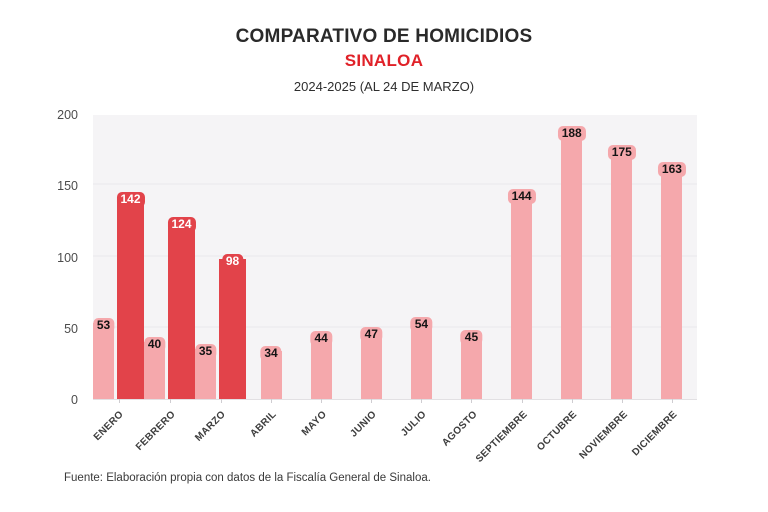  Describe the element at coordinates (384, 36) in the screenshot. I see `chart-title: COMPARATIVO DE HOMICIDIOS` at that location.